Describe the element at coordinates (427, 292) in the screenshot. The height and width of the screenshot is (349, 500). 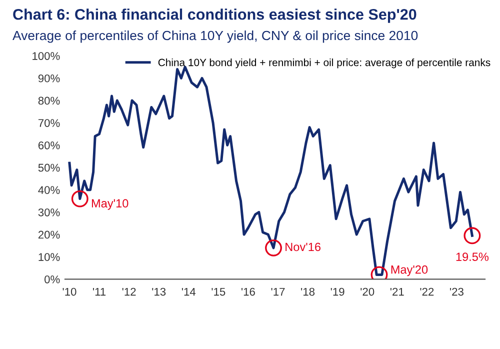
I see `x-tick-label: '22` at that location.